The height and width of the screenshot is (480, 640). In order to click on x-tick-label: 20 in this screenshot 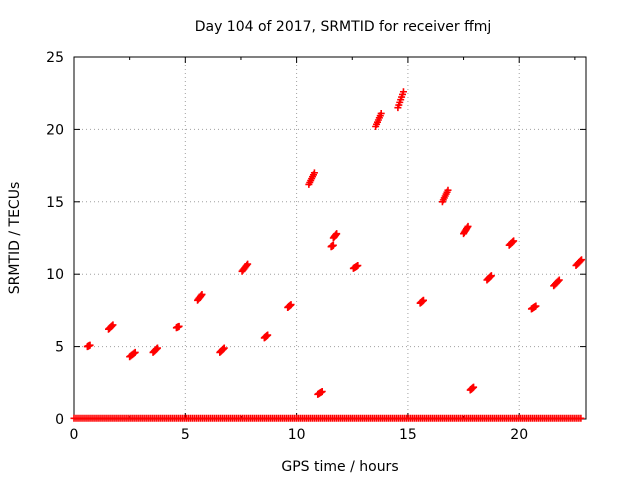, I will do `click(519, 435)`.